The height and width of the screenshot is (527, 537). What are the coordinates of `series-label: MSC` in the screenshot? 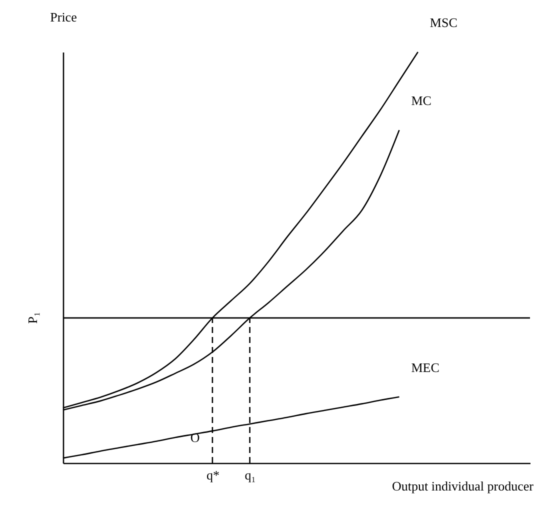 It's located at (444, 22).